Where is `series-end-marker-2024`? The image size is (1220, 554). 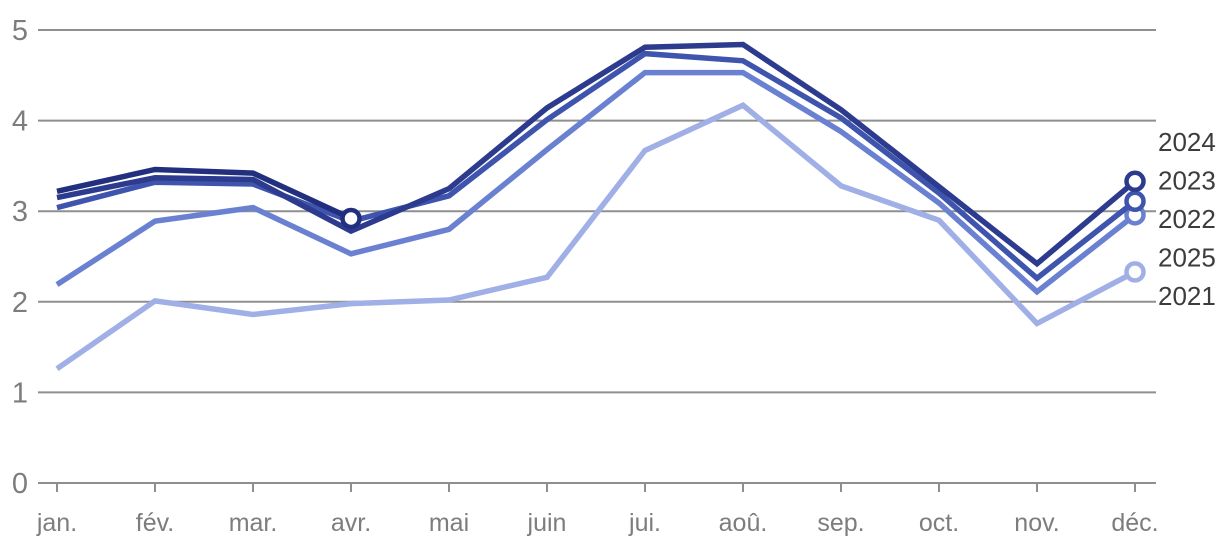
series-end-marker-2024 is located at coordinates (1135, 181).